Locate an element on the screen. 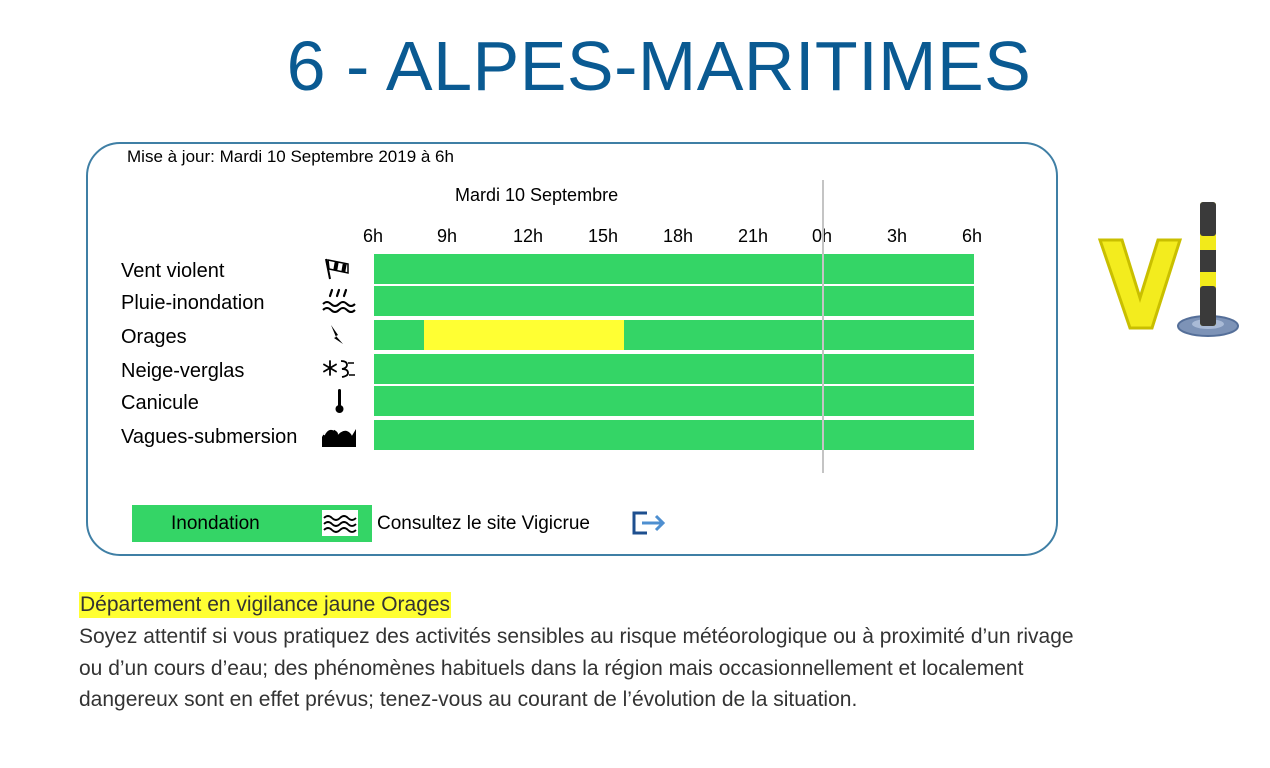 This screenshot has height=768, width=1270. phenomenon-label: Pluie-inondation is located at coordinates (193, 303).